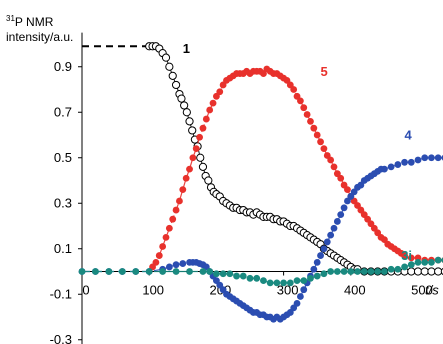 Image resolution: width=443 pixels, height=344 pixels. What do you see at coordinates (409, 135) in the screenshot?
I see `series-label-4: 4` at bounding box center [409, 135].